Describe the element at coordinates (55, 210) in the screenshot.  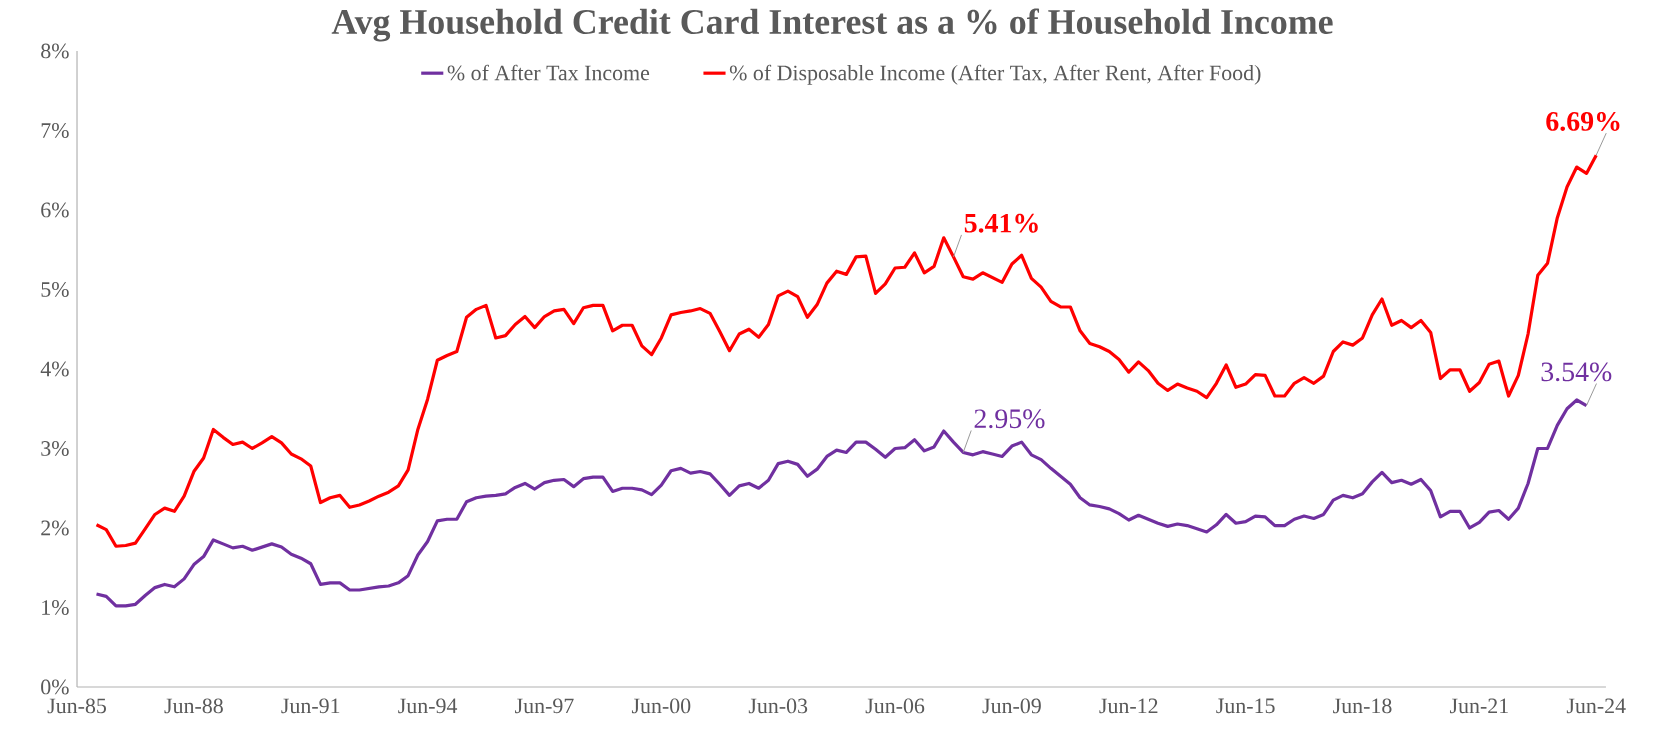
I see `y-tick-label: 6%` at that location.